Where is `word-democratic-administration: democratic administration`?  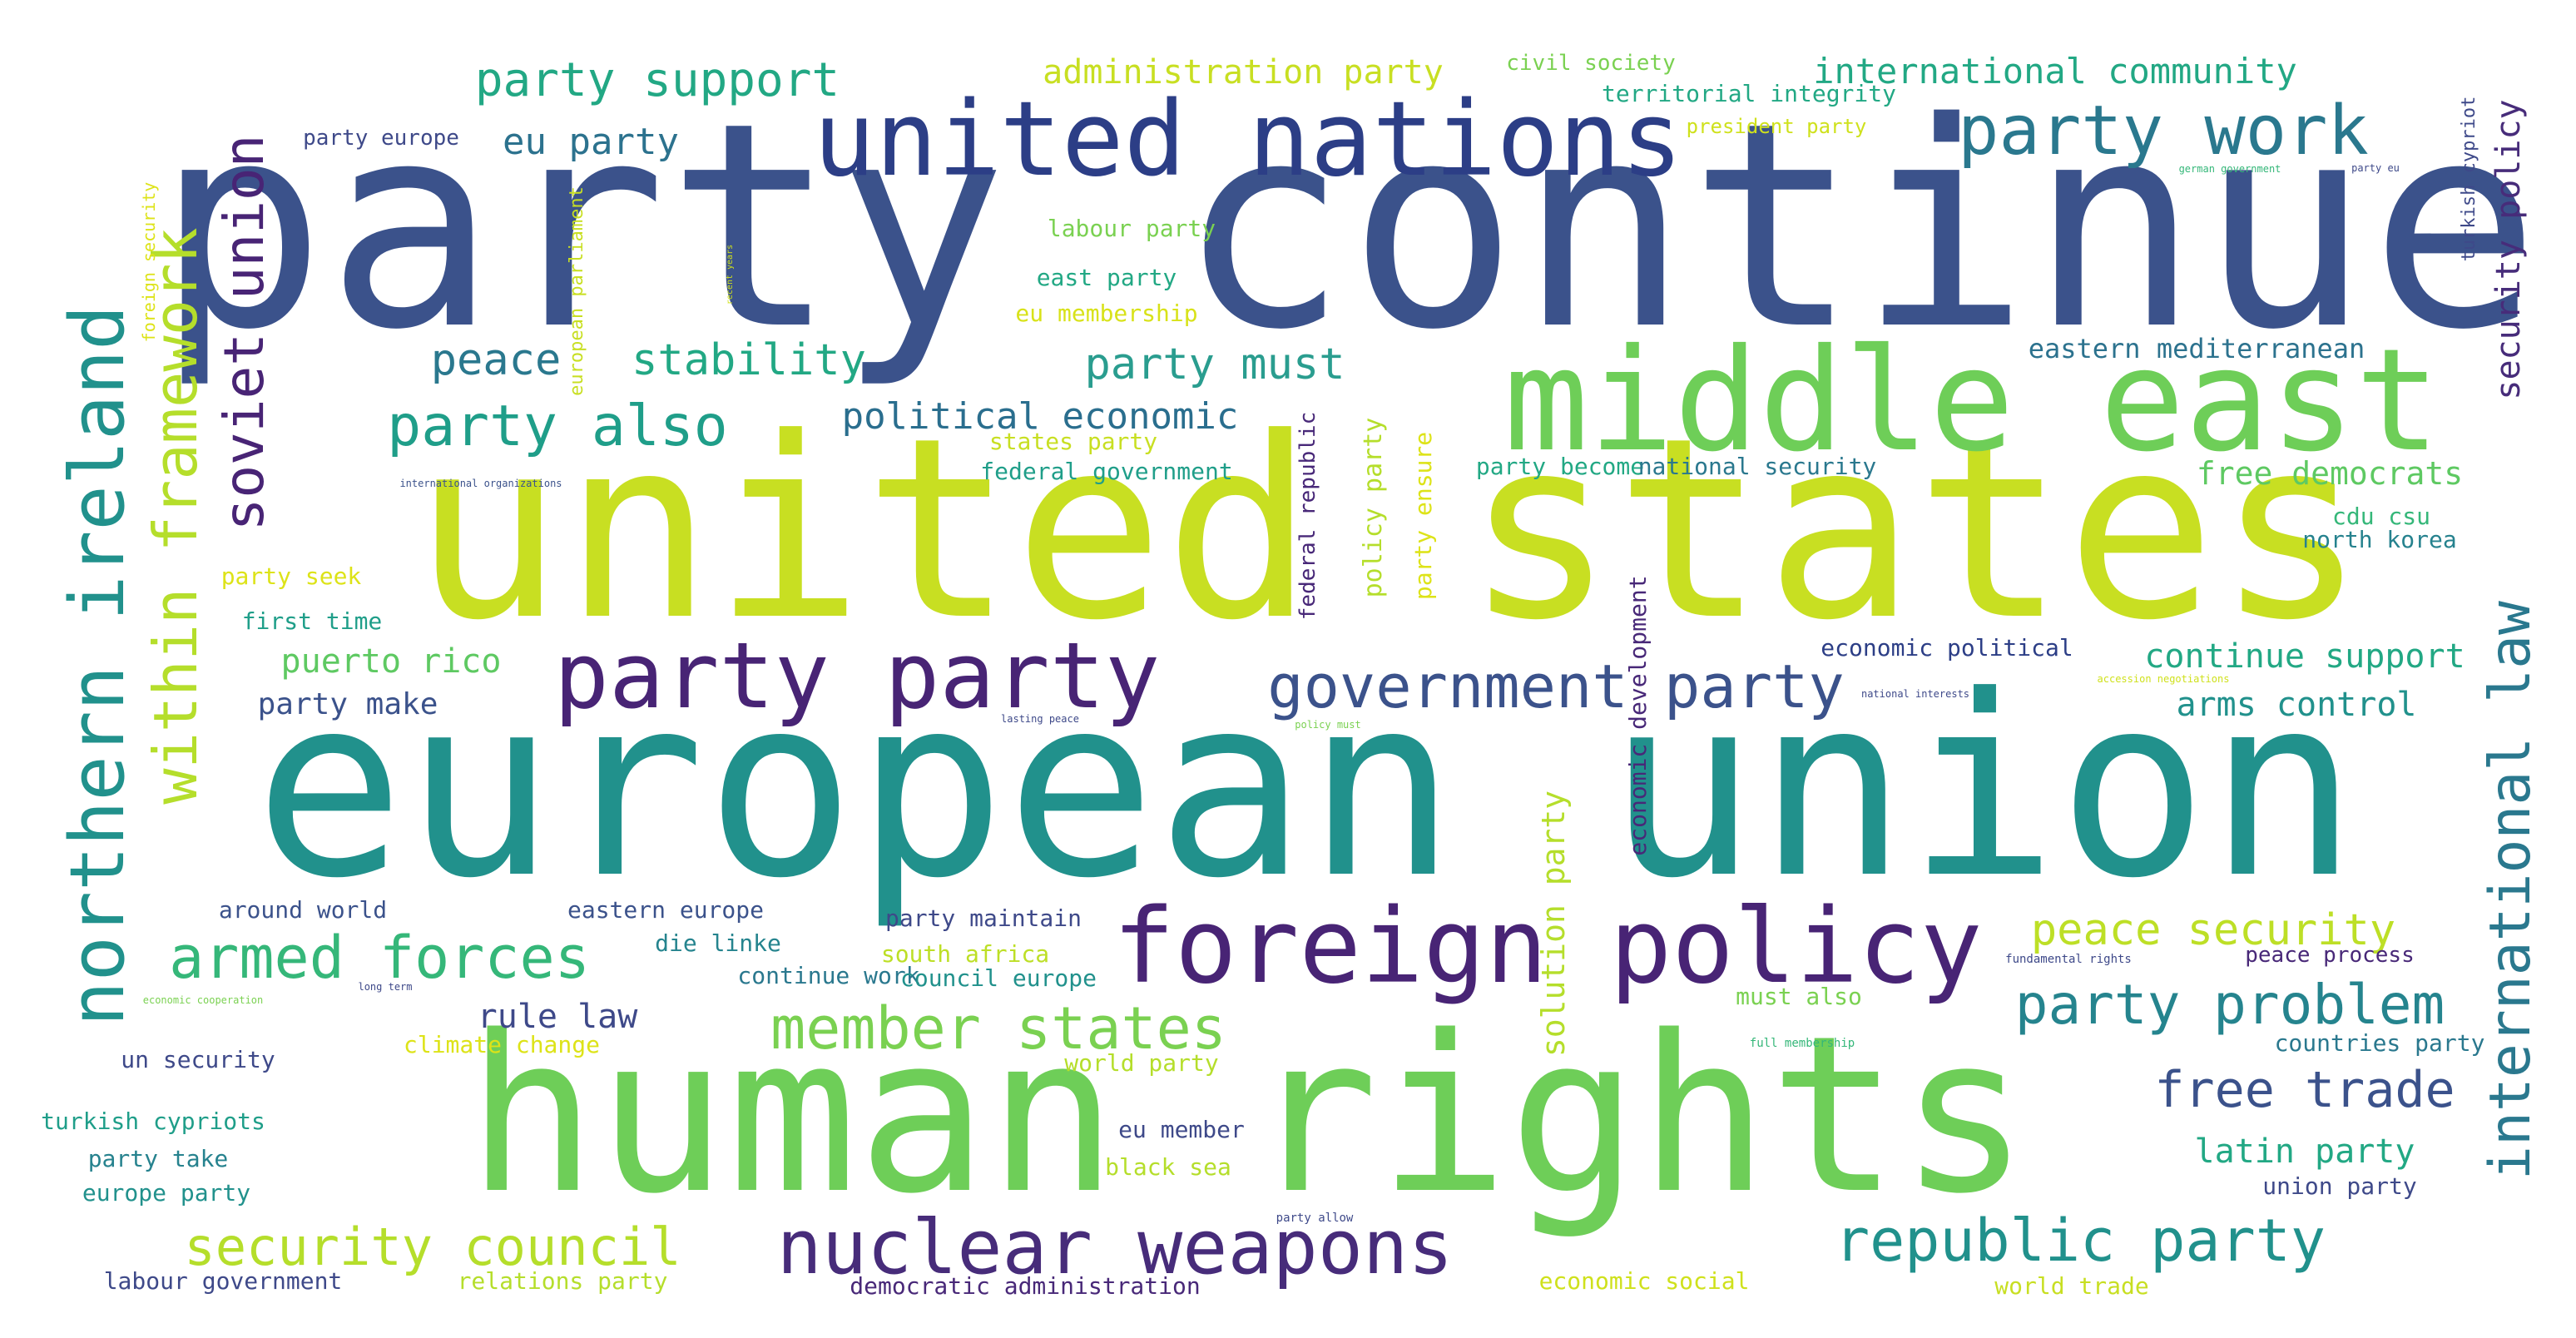 word-democratic-administration: democratic administration is located at coordinates (1025, 1286).